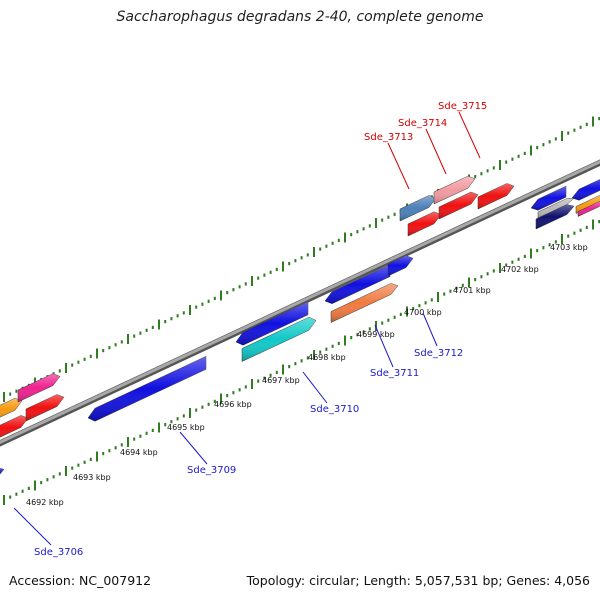 The width and height of the screenshot is (600, 605). Describe the element at coordinates (438, 353) in the screenshot. I see `gene-label: Sde_3712` at that location.